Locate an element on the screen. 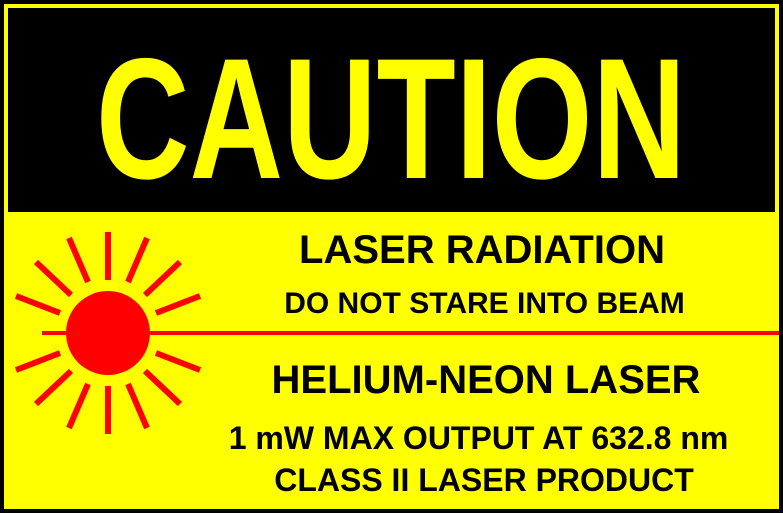  laser-class-text: CLASS II LASER PRODUCT is located at coordinates (484, 480).